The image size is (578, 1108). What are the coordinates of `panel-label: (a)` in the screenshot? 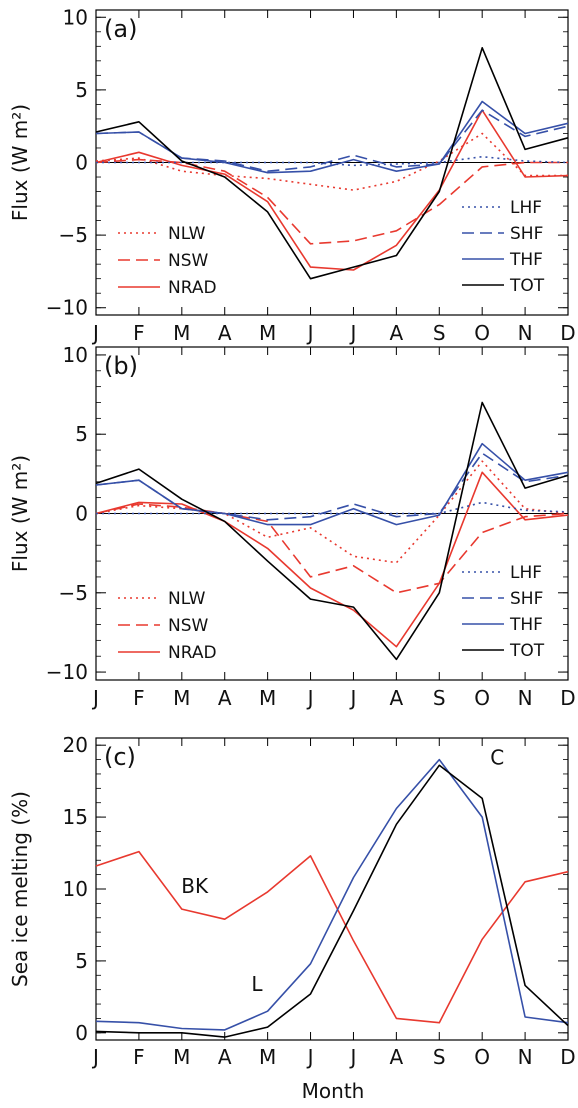 It's located at (120, 29).